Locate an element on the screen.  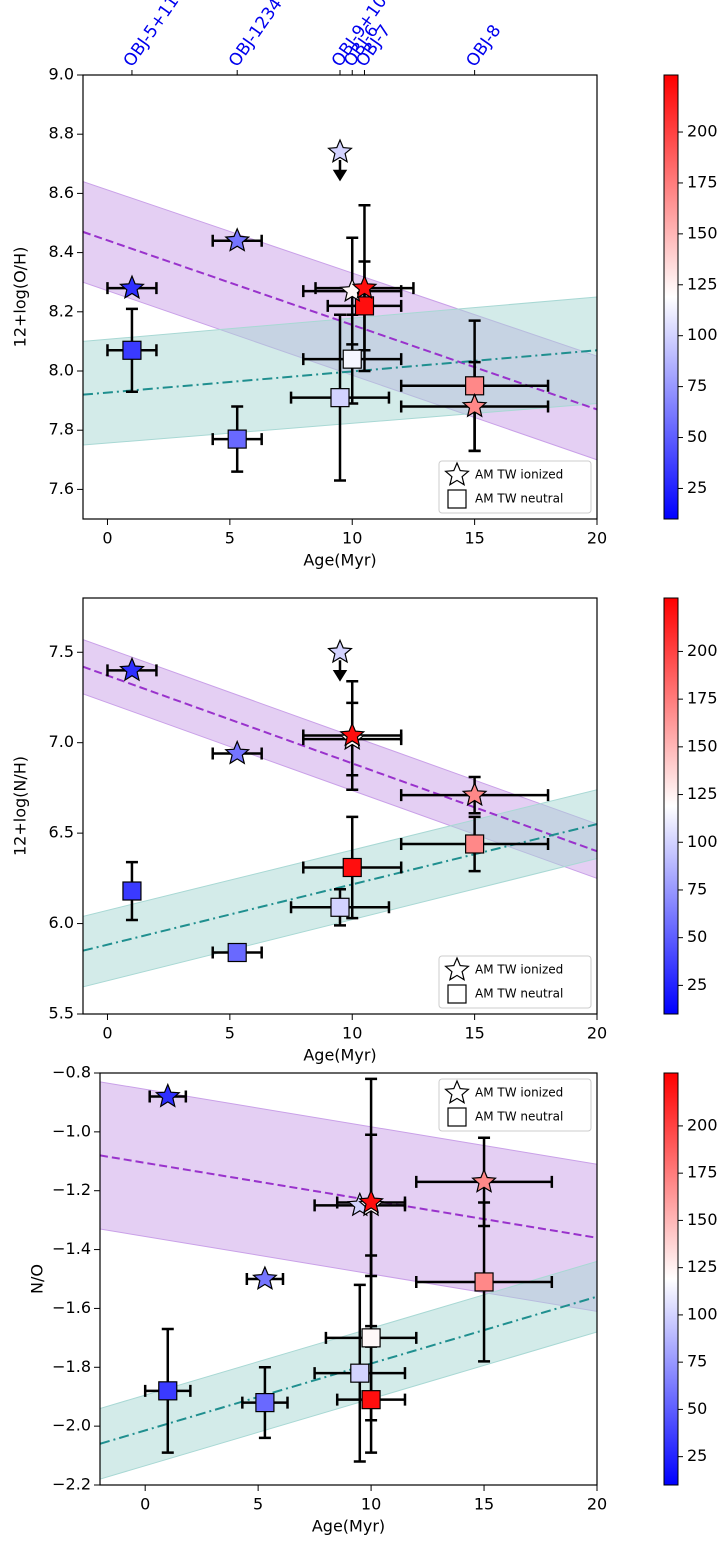
y-tick-label: 8.4 is located at coordinates (61, 251).